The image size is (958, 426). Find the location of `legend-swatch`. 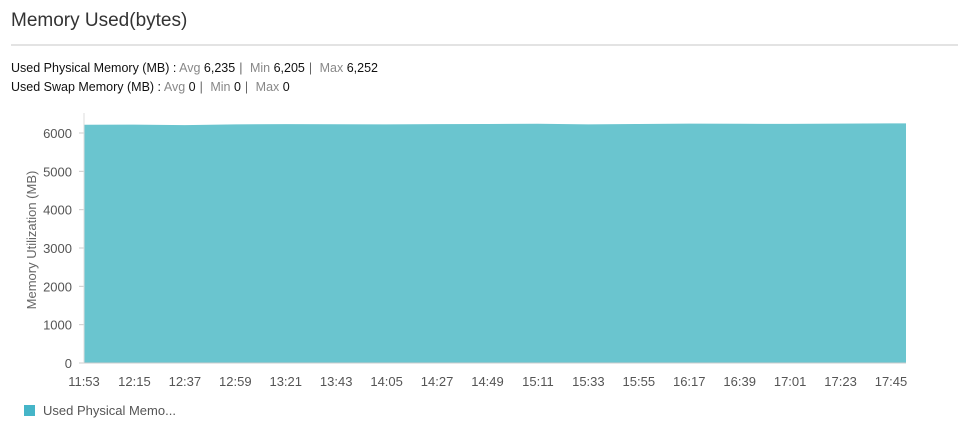

legend-swatch is located at coordinates (29, 410).